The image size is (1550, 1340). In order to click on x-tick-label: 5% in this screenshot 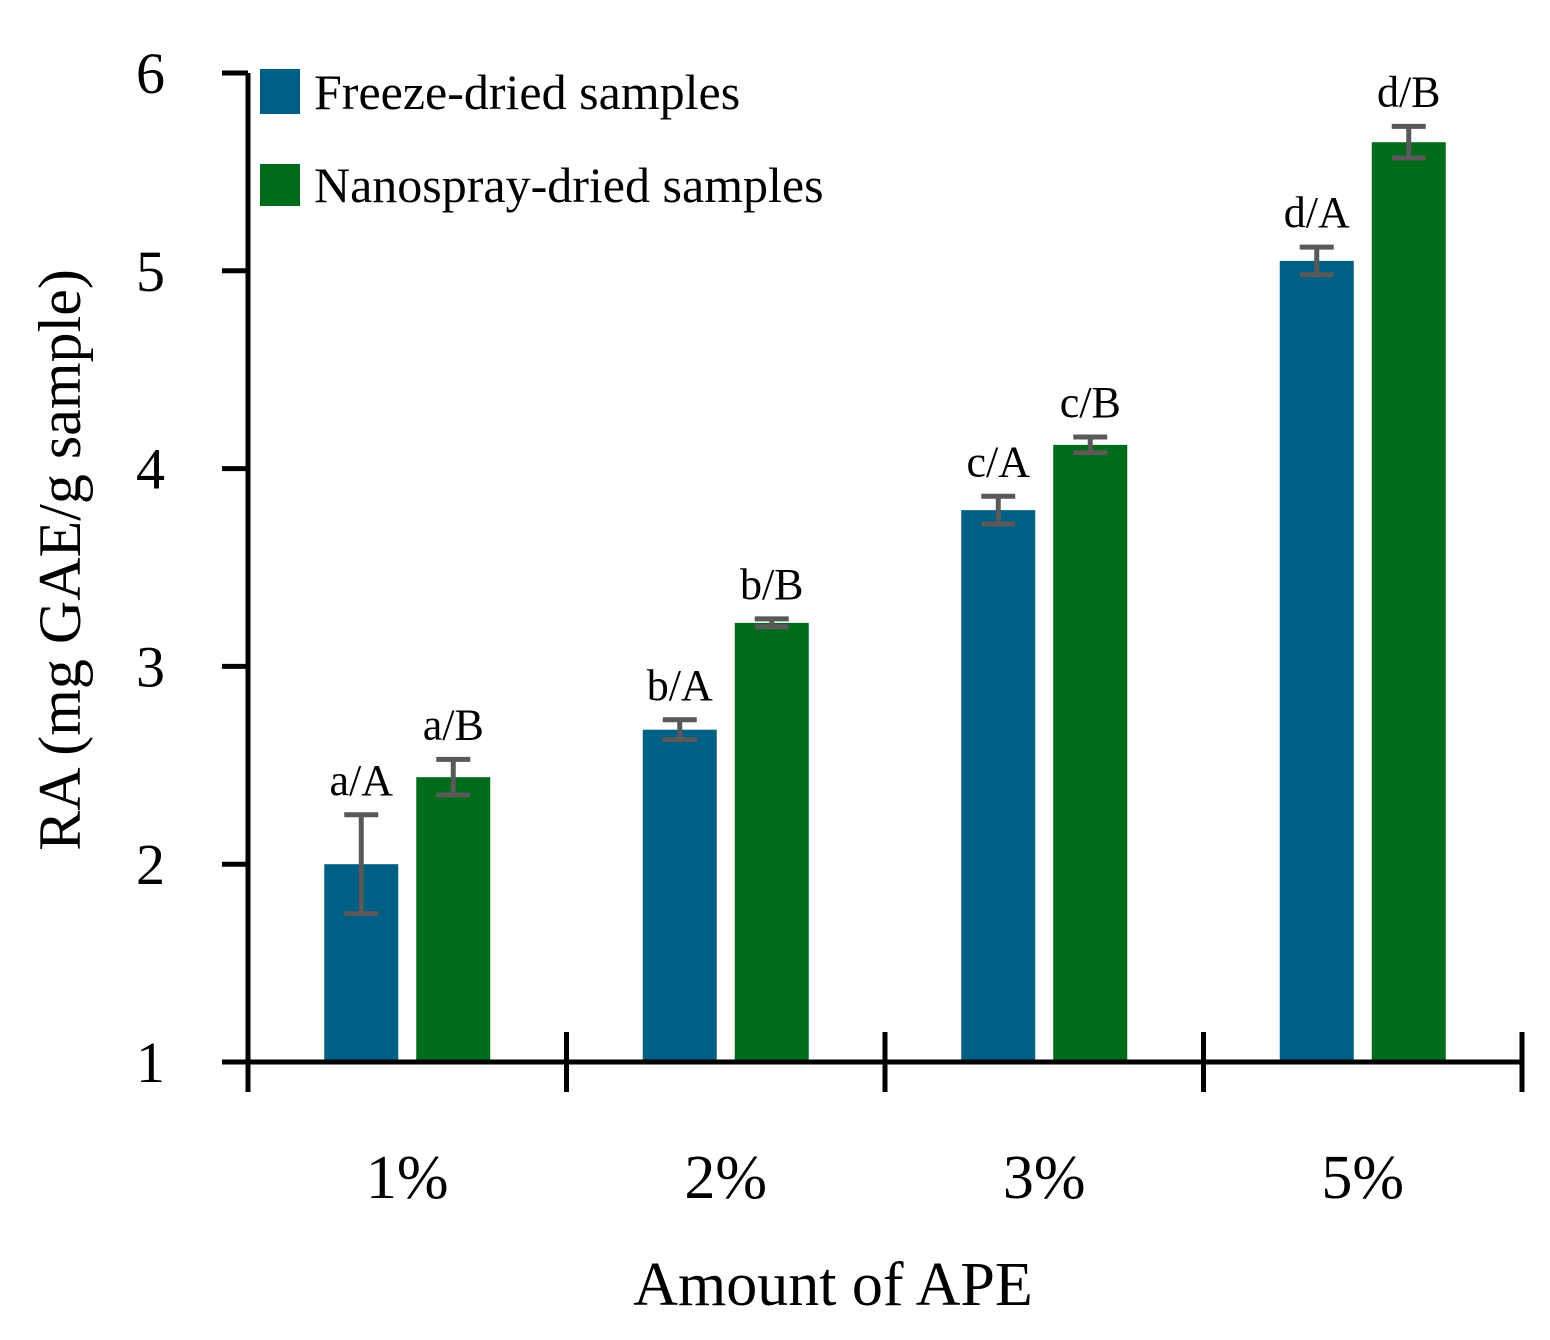, I will do `click(1362, 1178)`.